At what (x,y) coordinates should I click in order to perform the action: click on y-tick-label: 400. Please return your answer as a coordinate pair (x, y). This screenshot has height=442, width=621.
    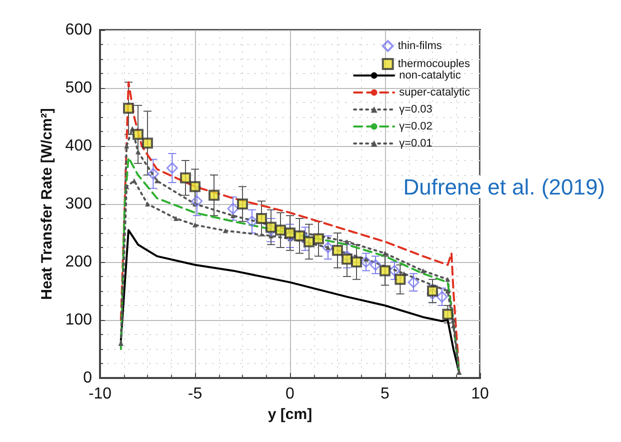
    Looking at the image, I should click on (78, 146).